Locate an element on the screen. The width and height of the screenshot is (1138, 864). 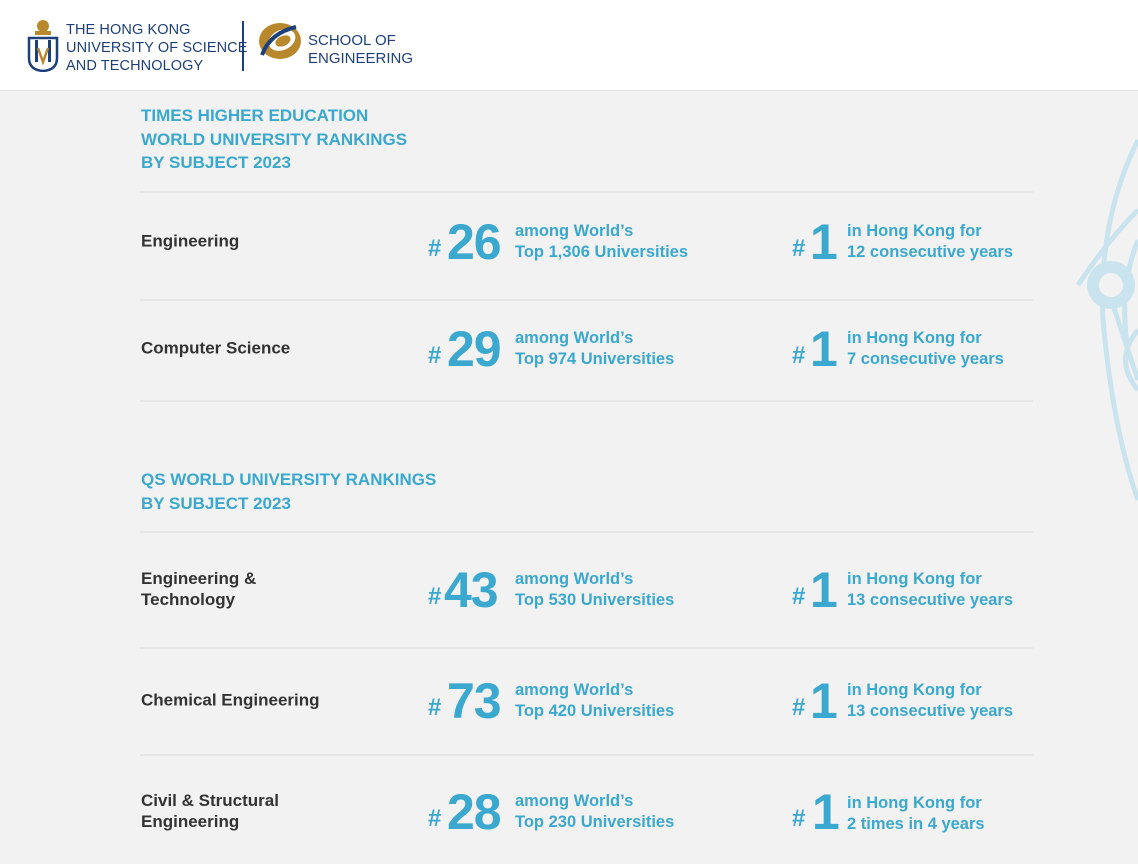
note-line: 2 times in 4 years is located at coordinates (916, 824).